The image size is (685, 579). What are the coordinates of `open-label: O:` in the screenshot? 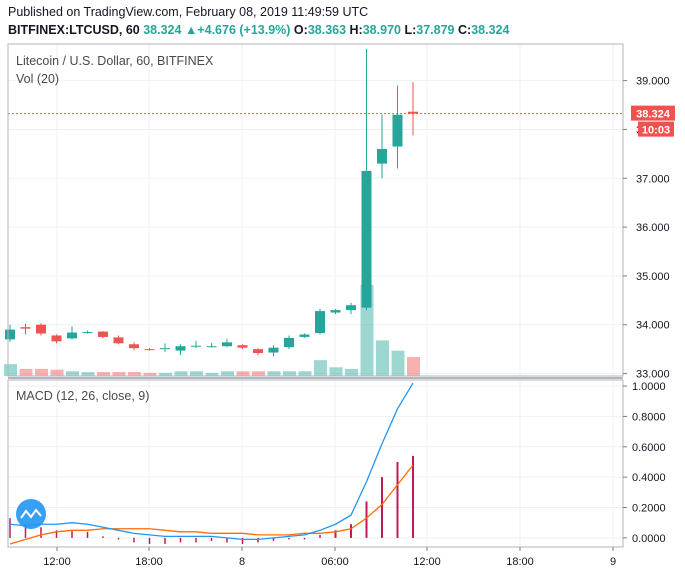 It's located at (300, 30).